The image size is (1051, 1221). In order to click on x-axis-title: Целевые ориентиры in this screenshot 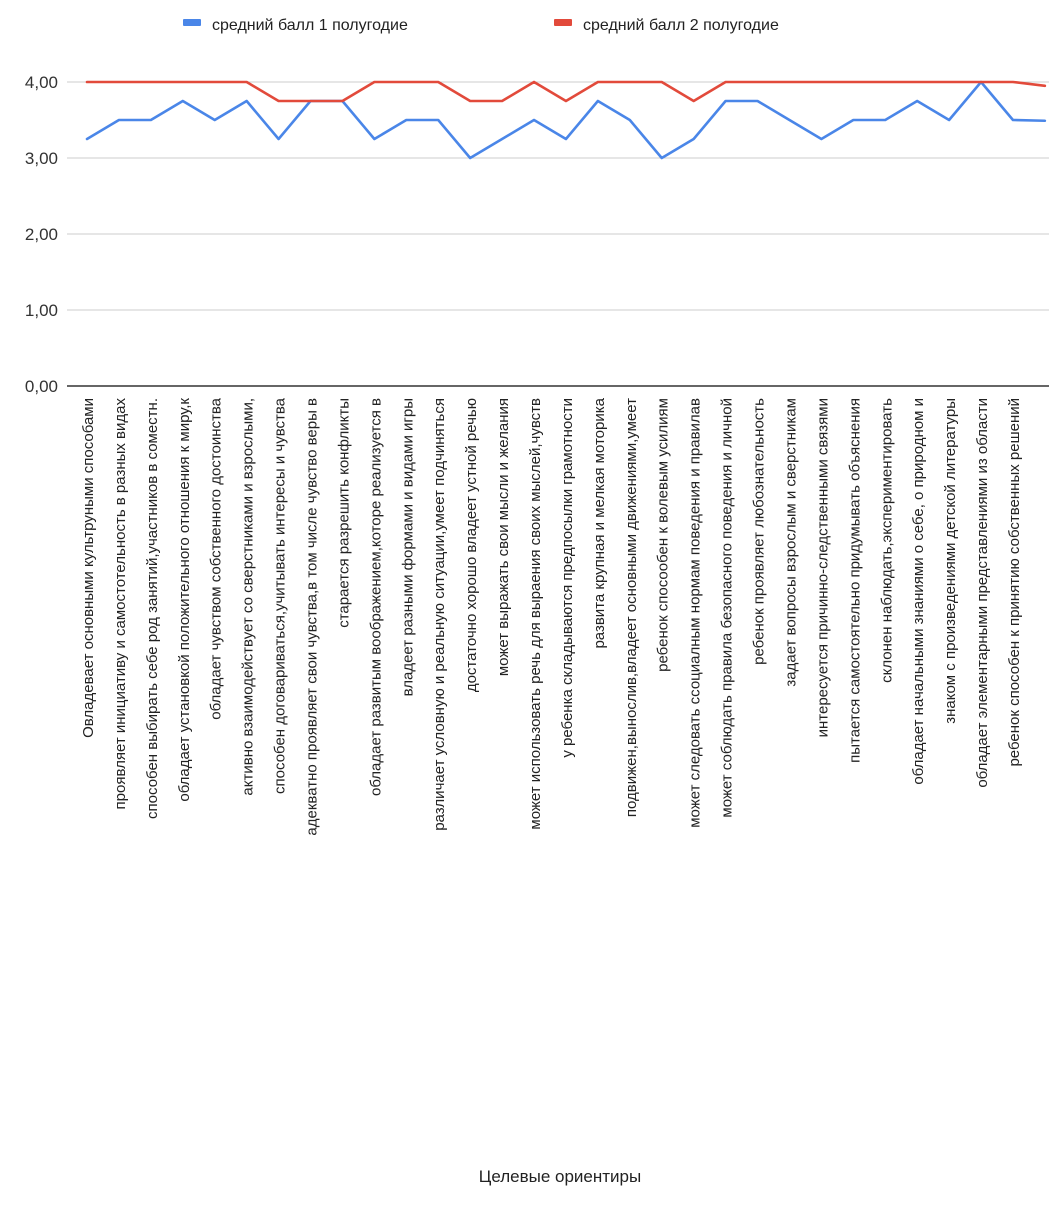, I will do `click(560, 1176)`.